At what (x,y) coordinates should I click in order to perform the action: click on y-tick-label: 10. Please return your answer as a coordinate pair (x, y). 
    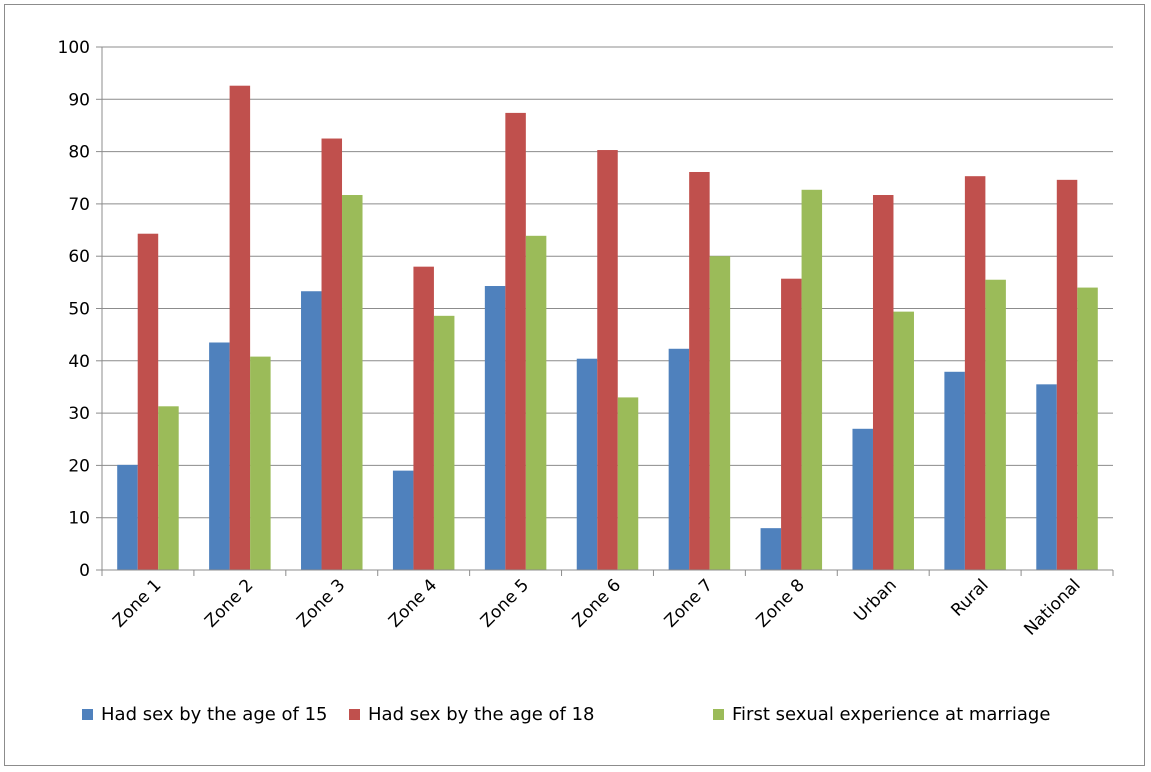
    Looking at the image, I should click on (79, 519).